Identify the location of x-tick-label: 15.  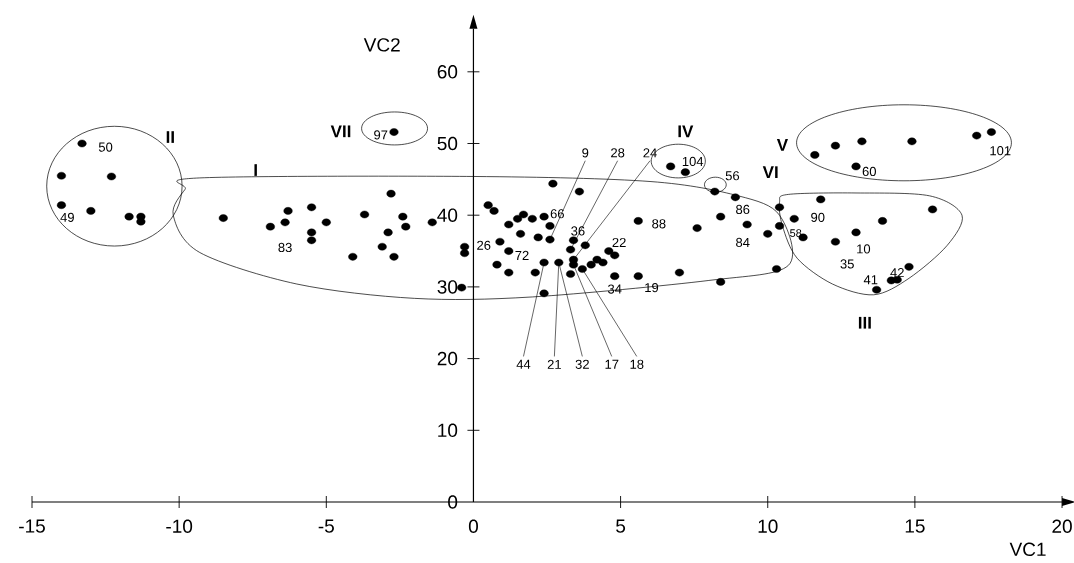
(915, 526).